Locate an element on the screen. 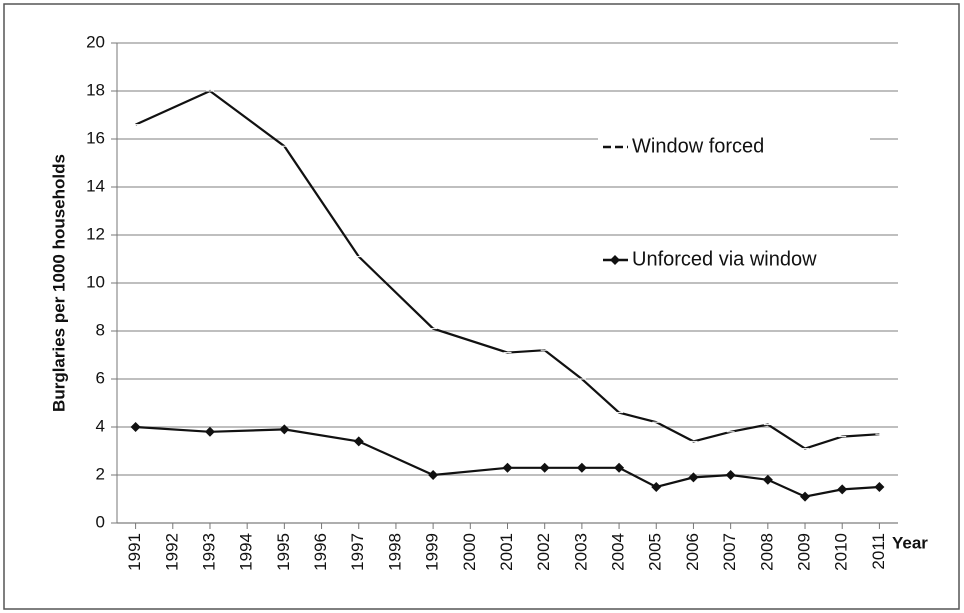  x-tick-label: 2006 is located at coordinates (692, 552).